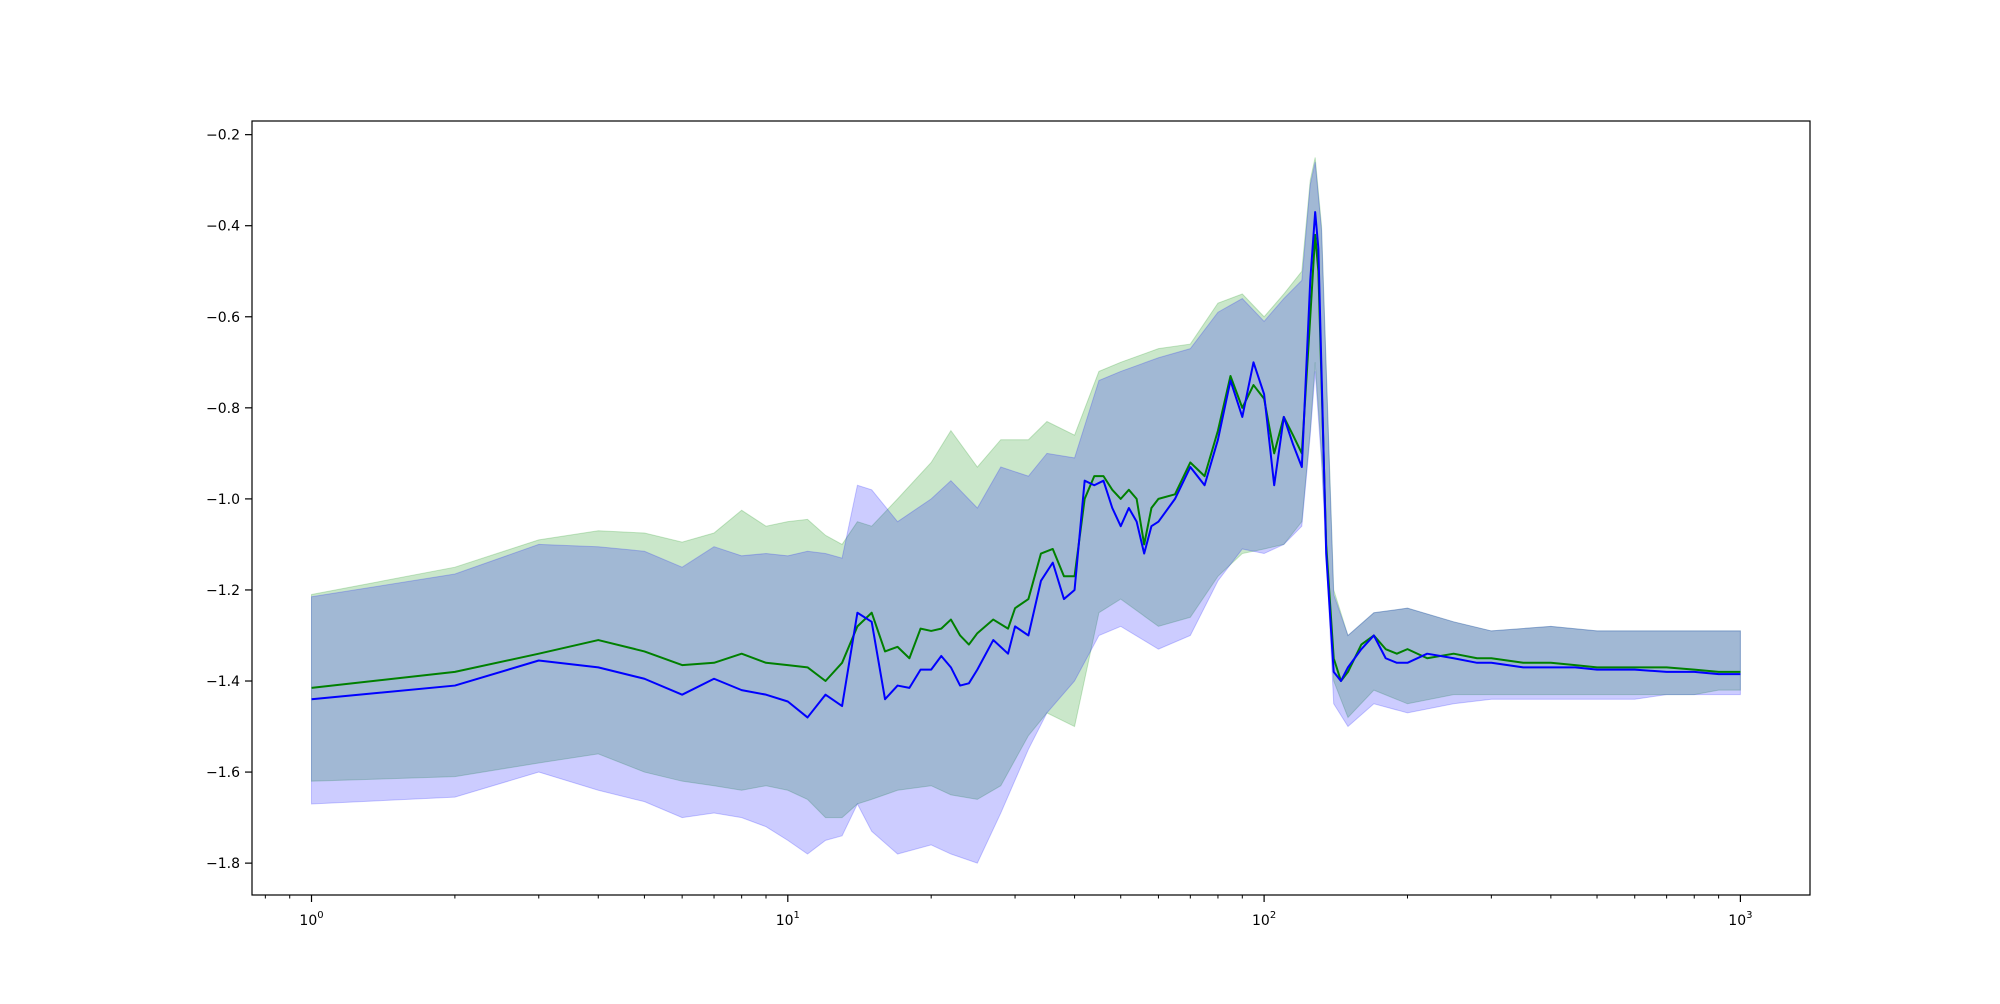 The width and height of the screenshot is (2000, 1004). What do you see at coordinates (1008, 912) in the screenshot?
I see `x-axis-ticks: 10⁰ 10¹ 10² 10³` at bounding box center [1008, 912].